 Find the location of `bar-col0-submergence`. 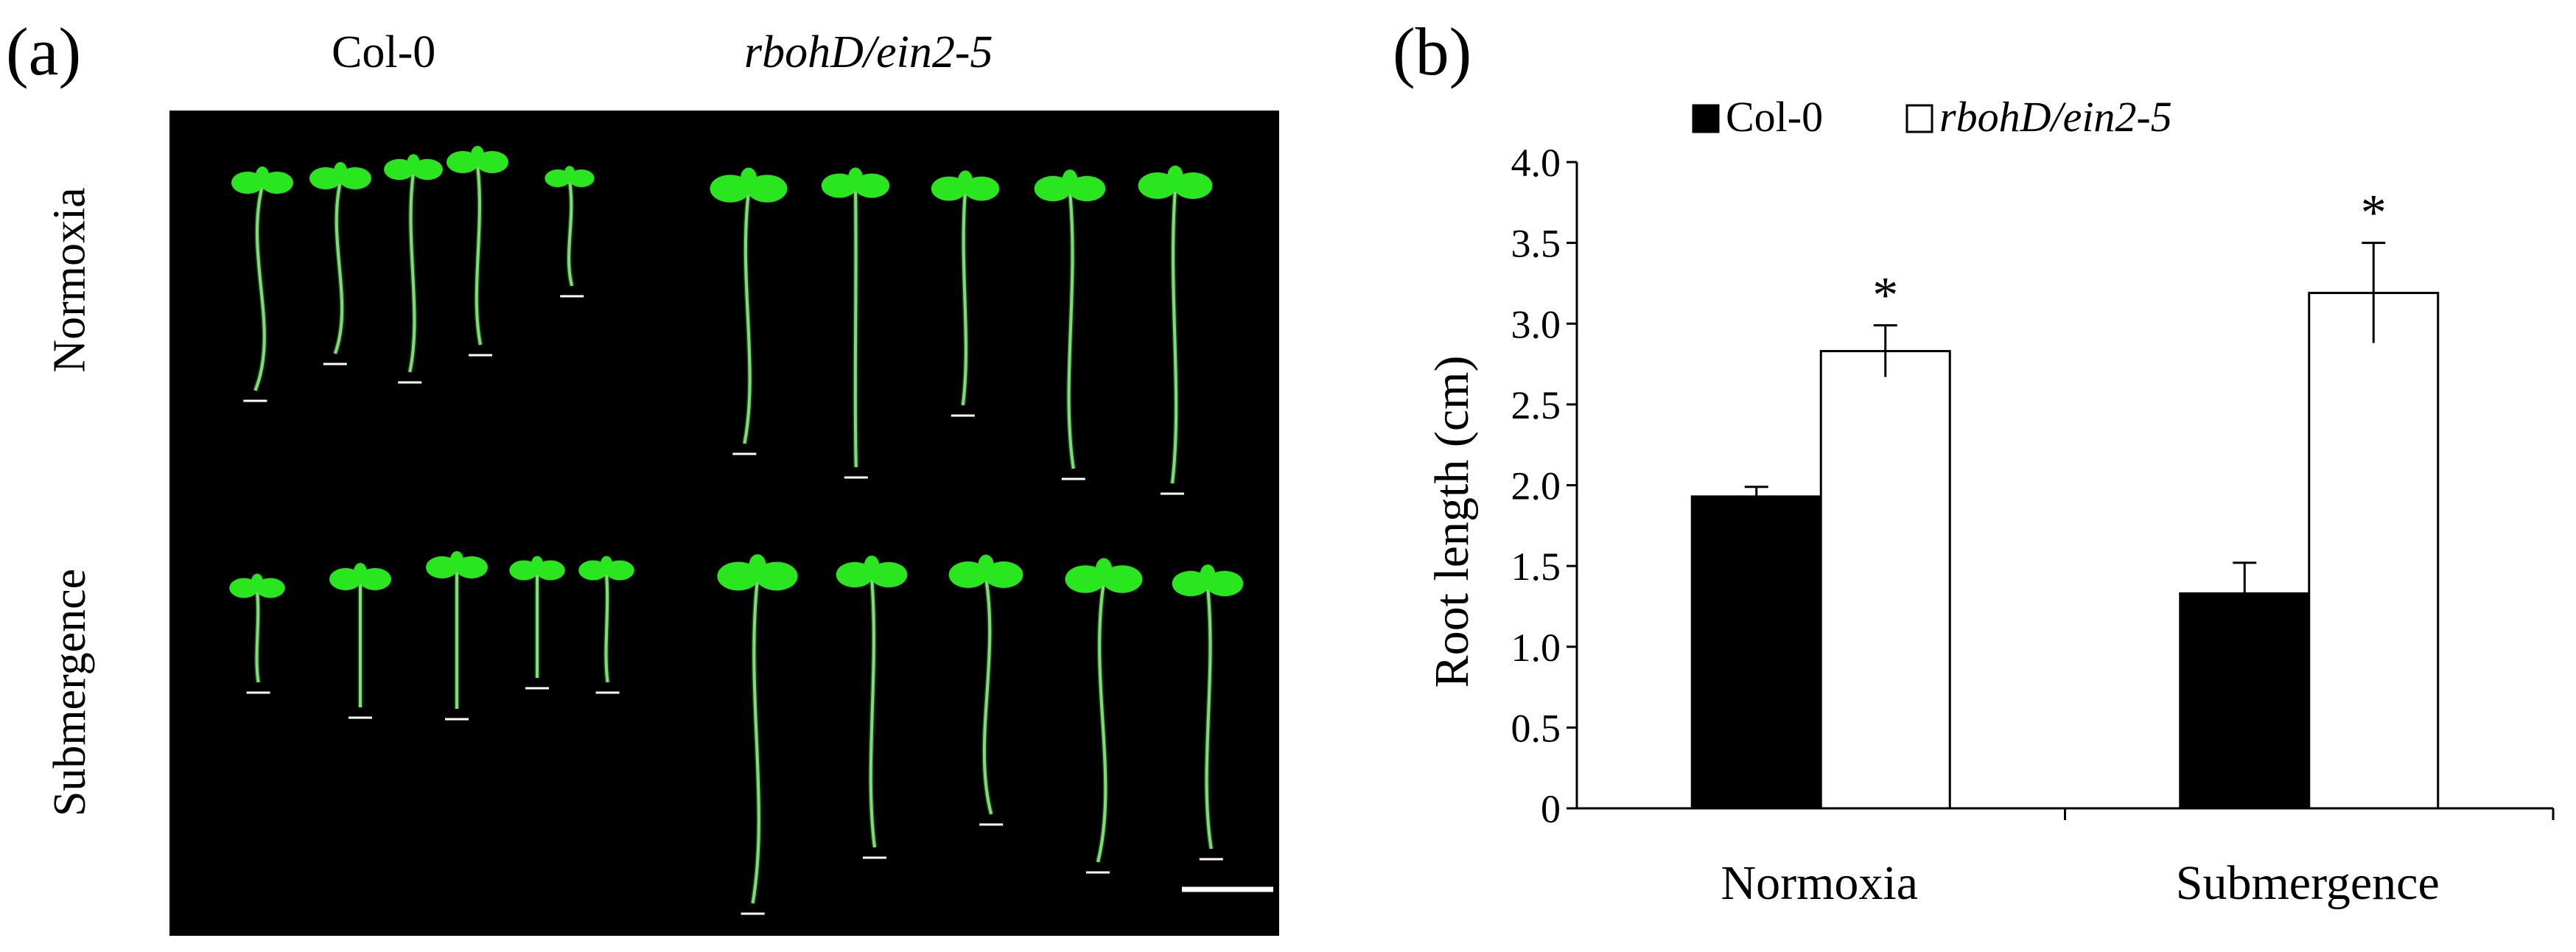

bar-col0-submergence is located at coordinates (2245, 701).